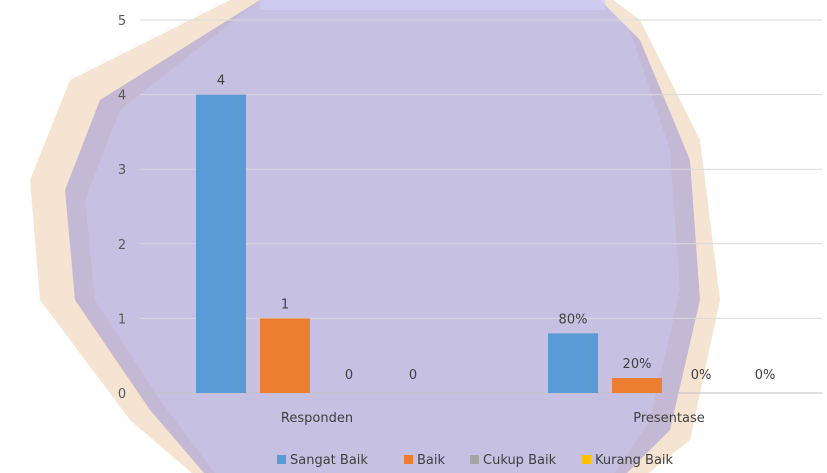 The height and width of the screenshot is (473, 827). What do you see at coordinates (122, 245) in the screenshot?
I see `y-tick-label: 2` at bounding box center [122, 245].